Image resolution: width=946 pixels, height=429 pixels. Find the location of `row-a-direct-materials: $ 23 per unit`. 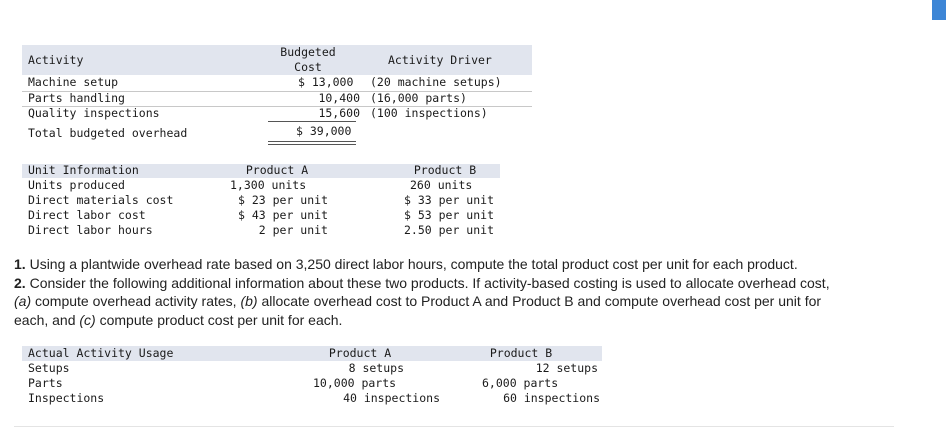

row-a-direct-materials: $ 23 per unit is located at coordinates (282, 200).